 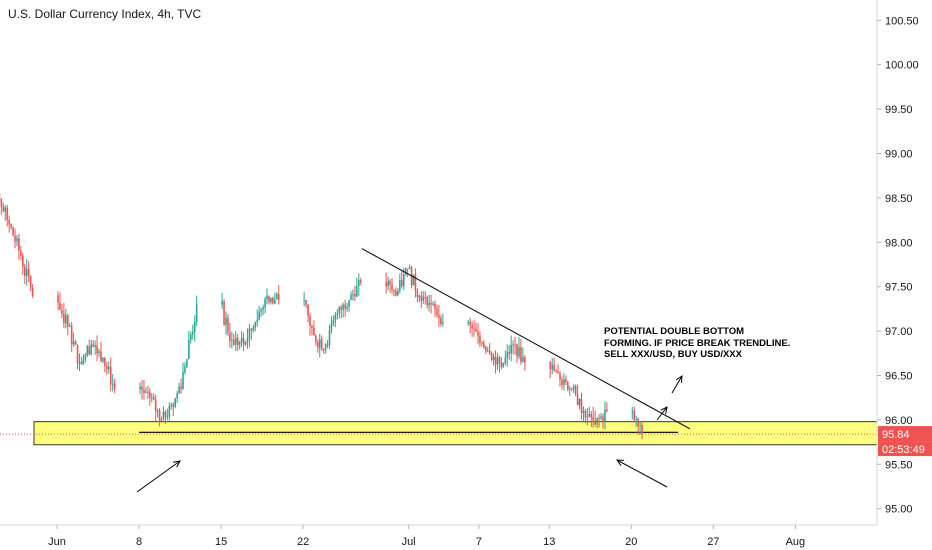 I want to click on countdown-badge, so click(x=905, y=449).